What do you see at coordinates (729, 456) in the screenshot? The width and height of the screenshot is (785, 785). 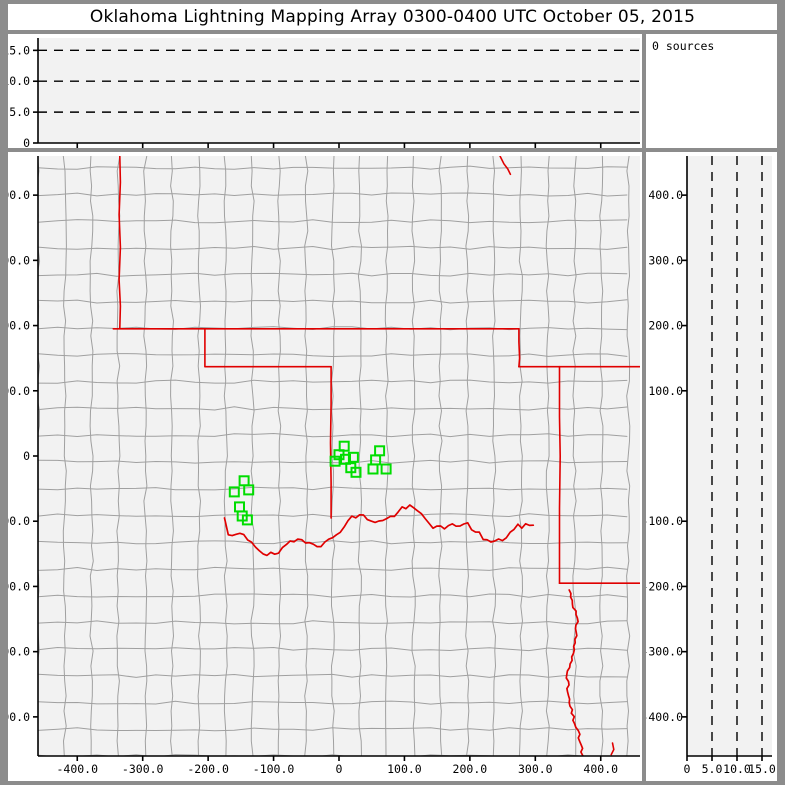 I see `height-count-plot-area` at bounding box center [729, 456].